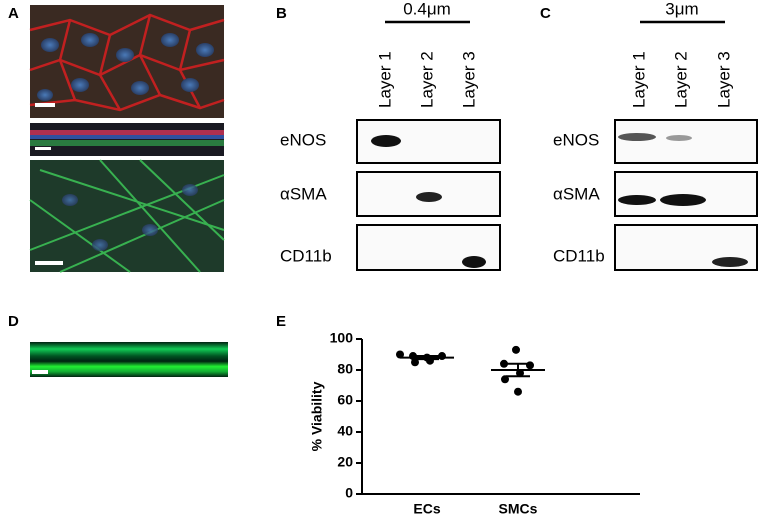 This screenshot has height=521, width=765. Describe the element at coordinates (427, 9) in the screenshot. I see `scale-label: 0.4μm` at that location.